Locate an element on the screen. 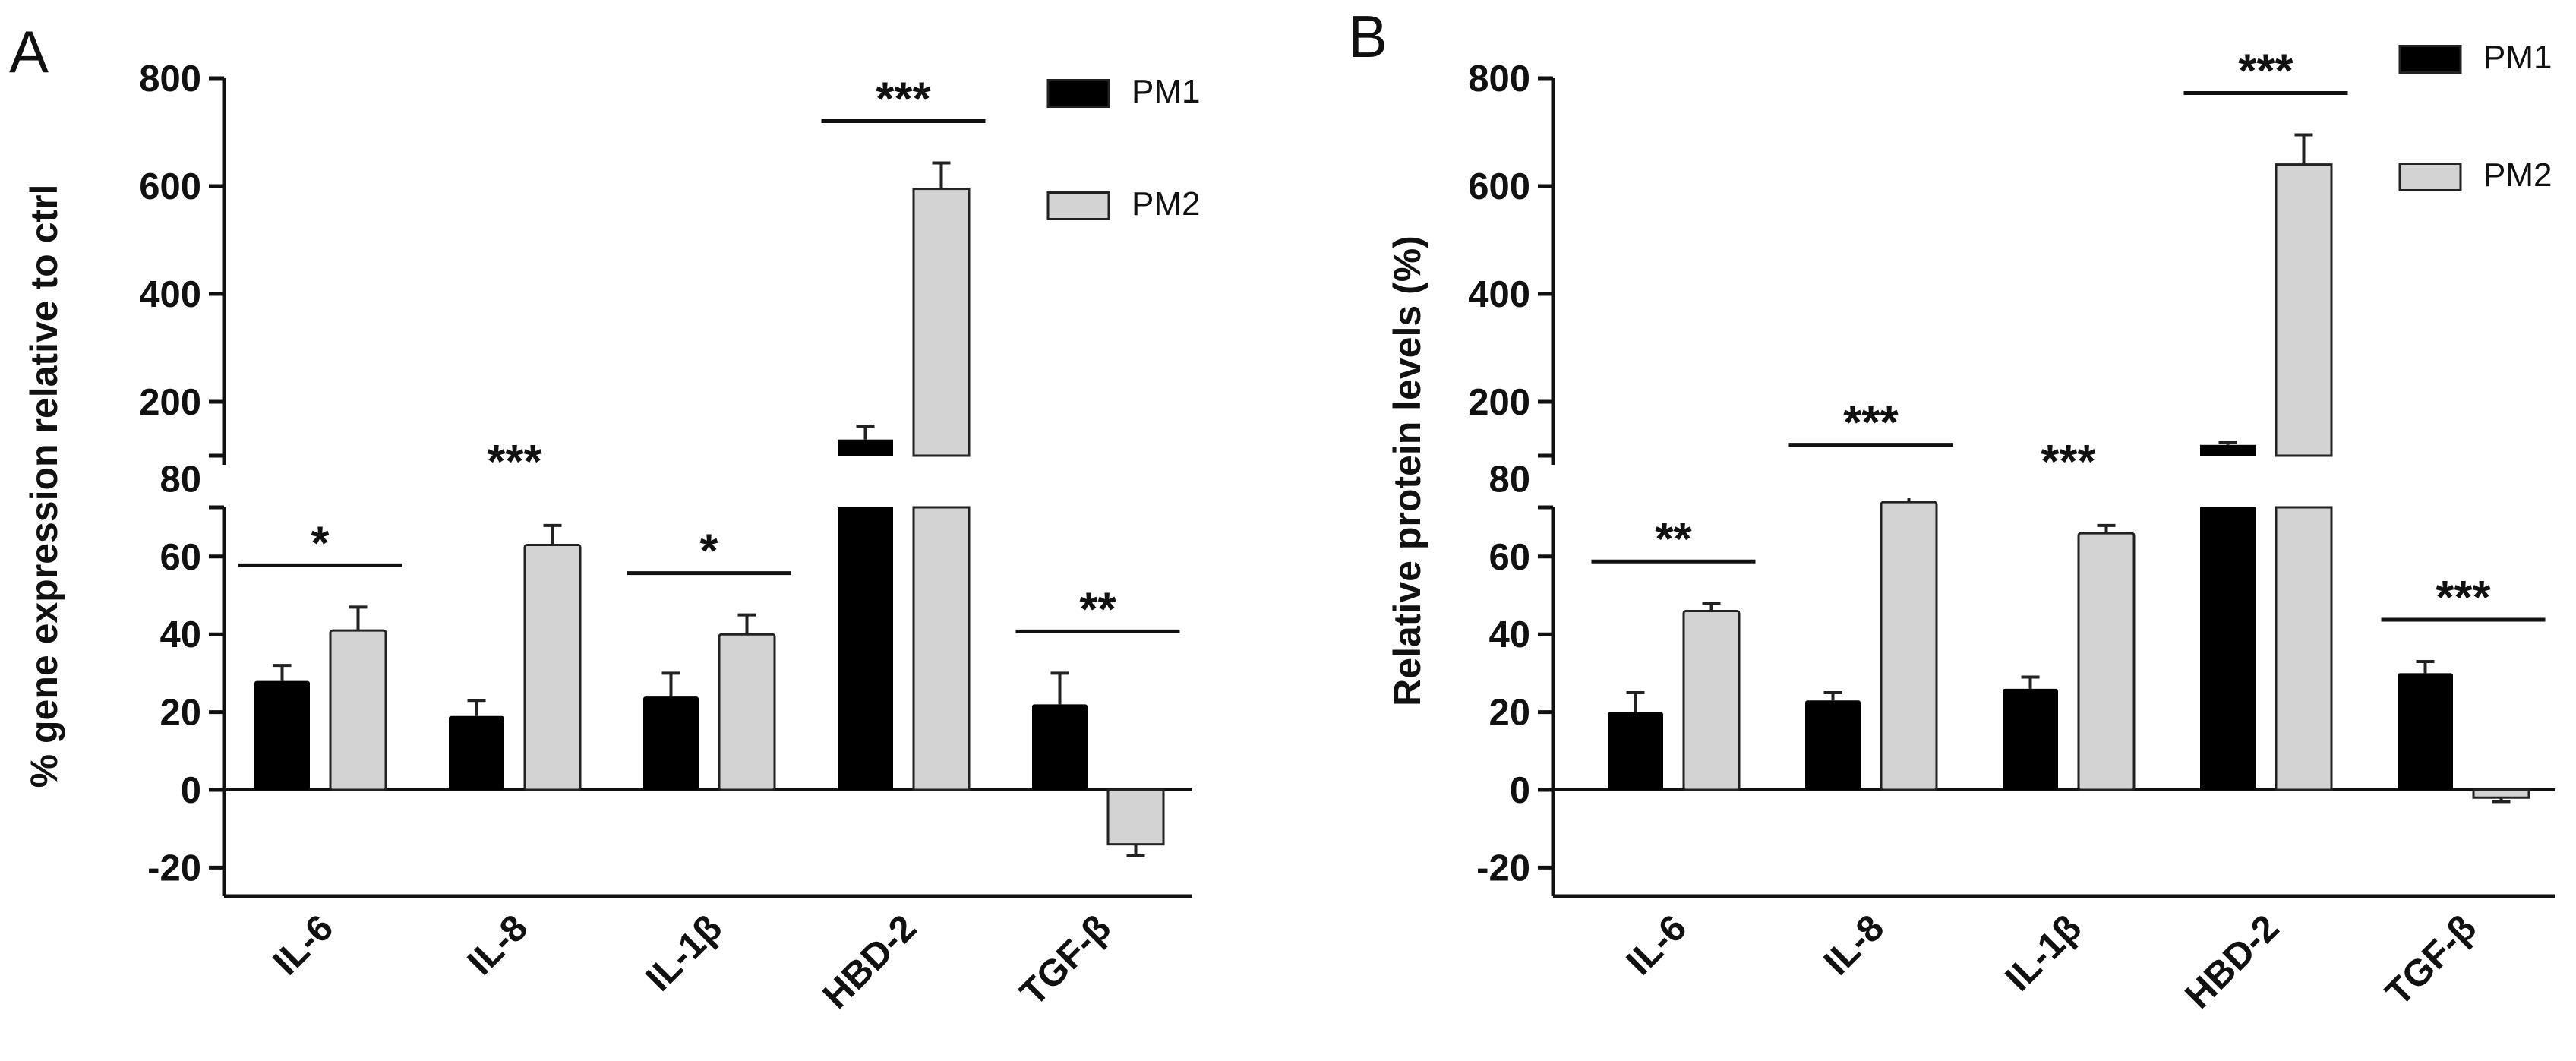 Image resolution: width=2576 pixels, height=1061 pixels. y-axis-label: Relative protein levels (%) is located at coordinates (1407, 471).